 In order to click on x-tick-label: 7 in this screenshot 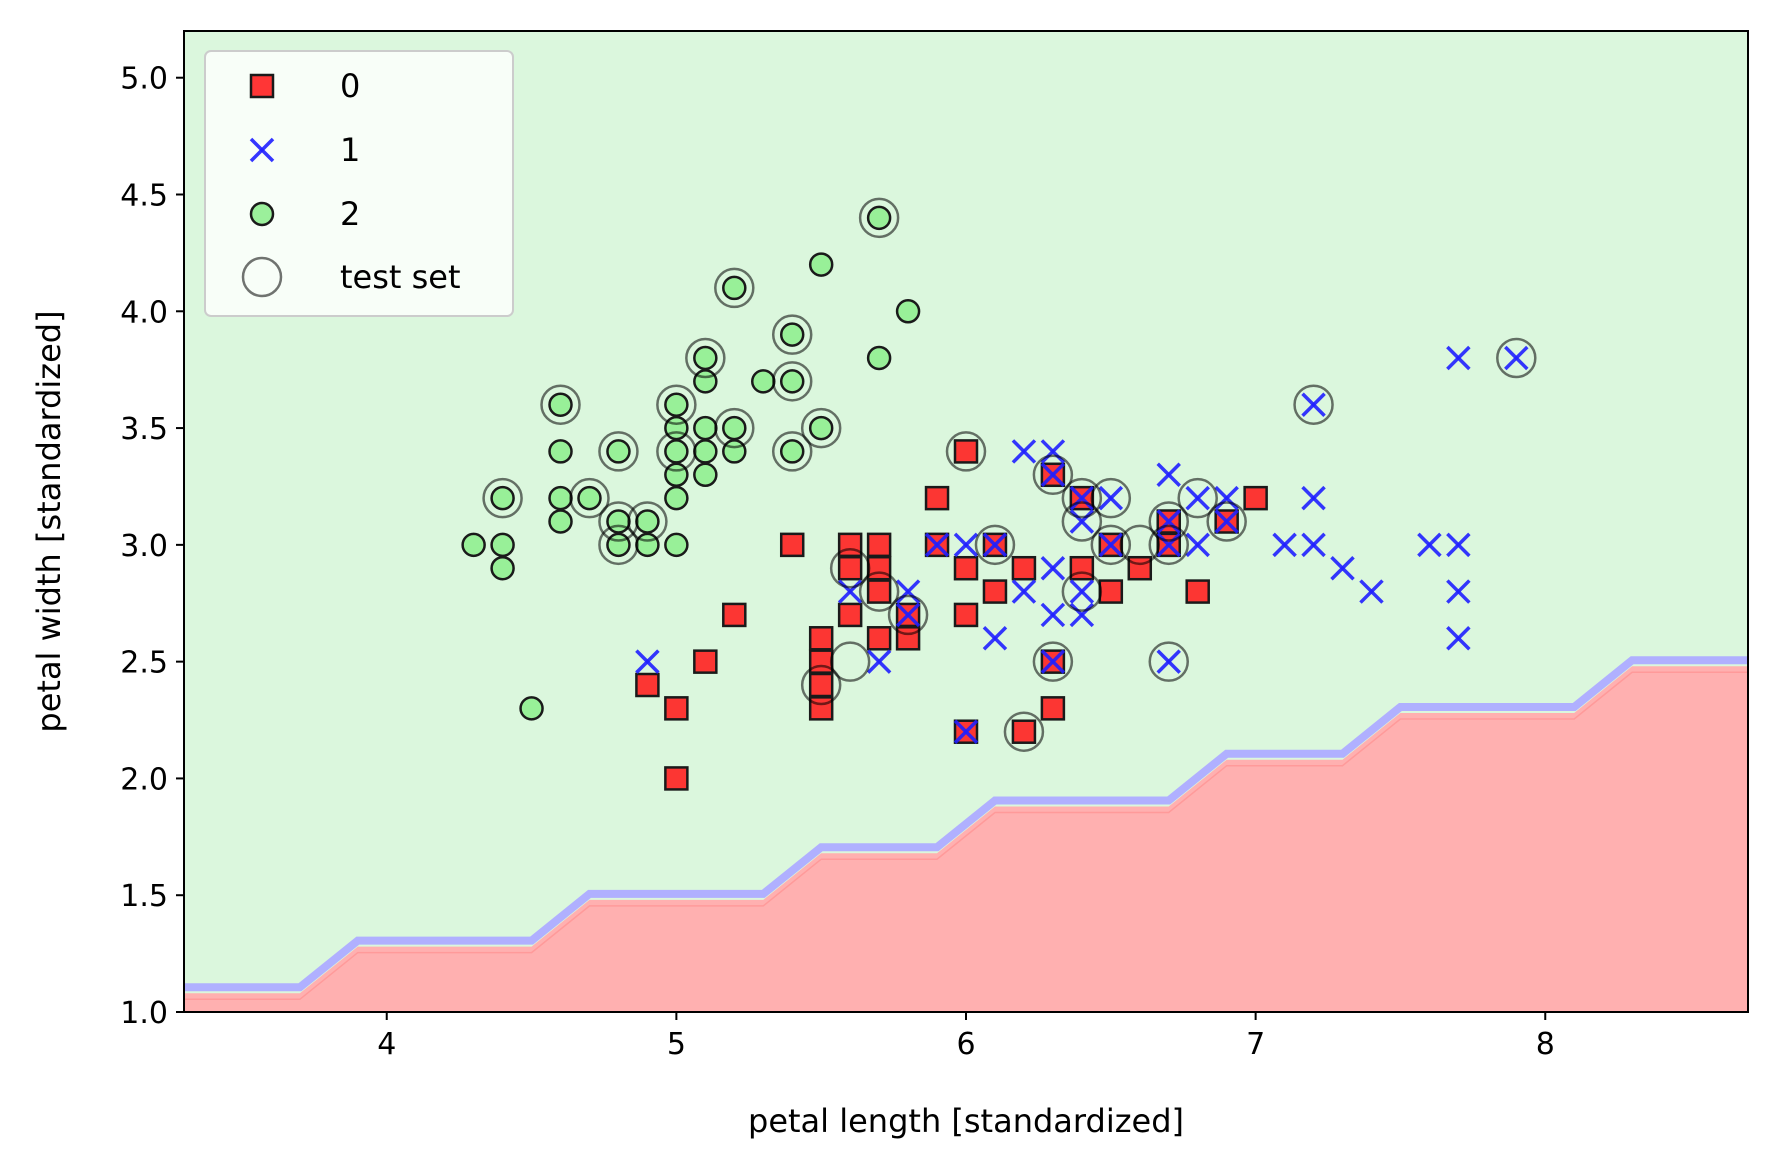, I will do `click(1255, 1044)`.